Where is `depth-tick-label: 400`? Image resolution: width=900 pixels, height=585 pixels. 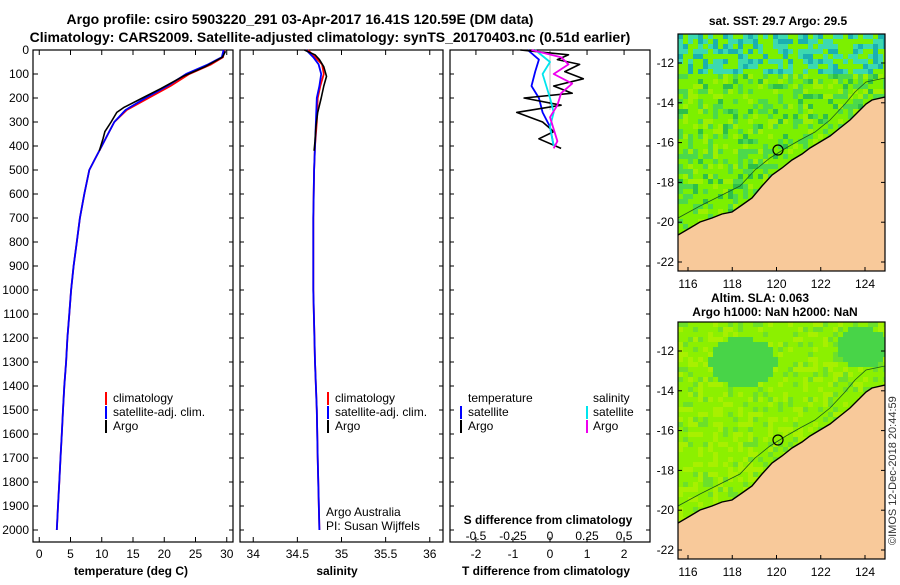
depth-tick-label: 400 is located at coordinates (19, 146).